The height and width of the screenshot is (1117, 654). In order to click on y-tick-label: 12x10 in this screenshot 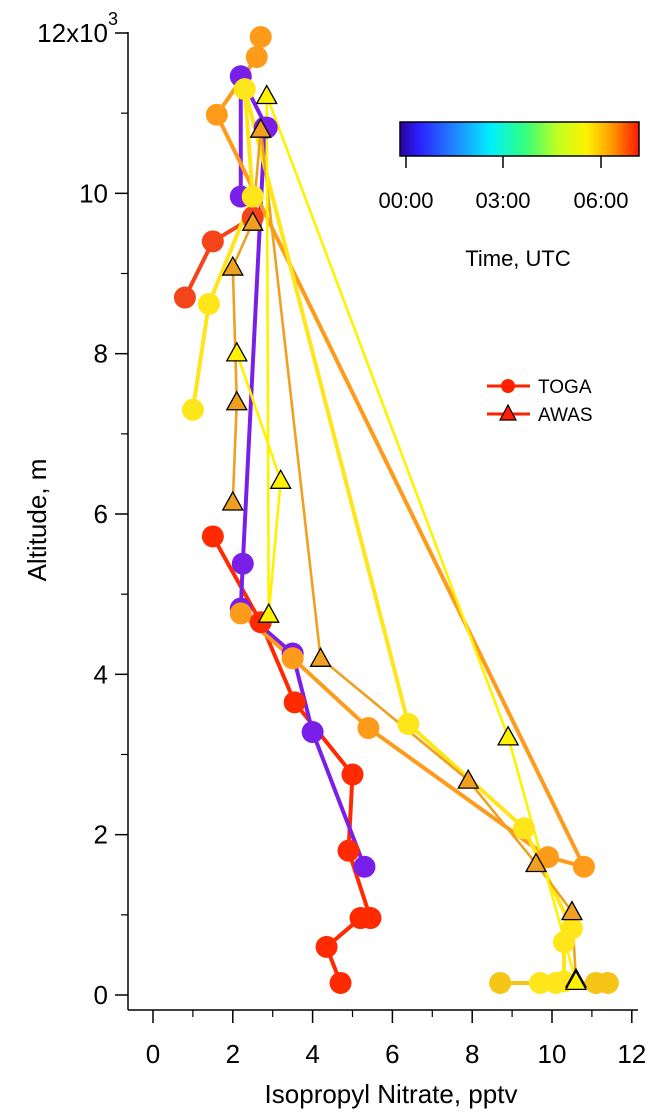, I will do `click(72, 33)`.